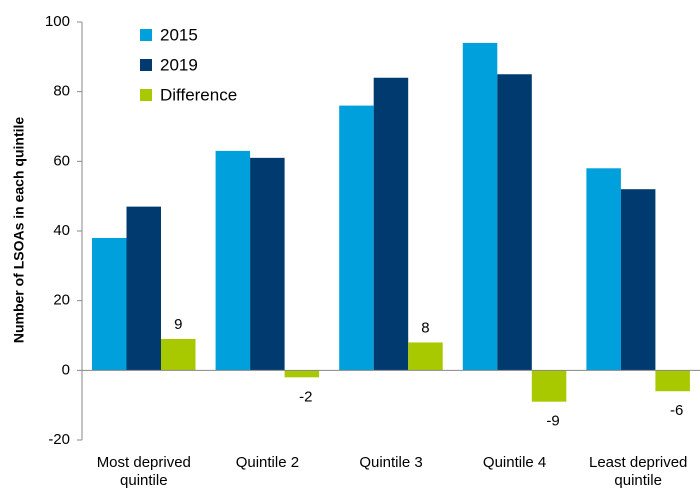 Image resolution: width=700 pixels, height=490 pixels. I want to click on data-label: -2, so click(305, 396).